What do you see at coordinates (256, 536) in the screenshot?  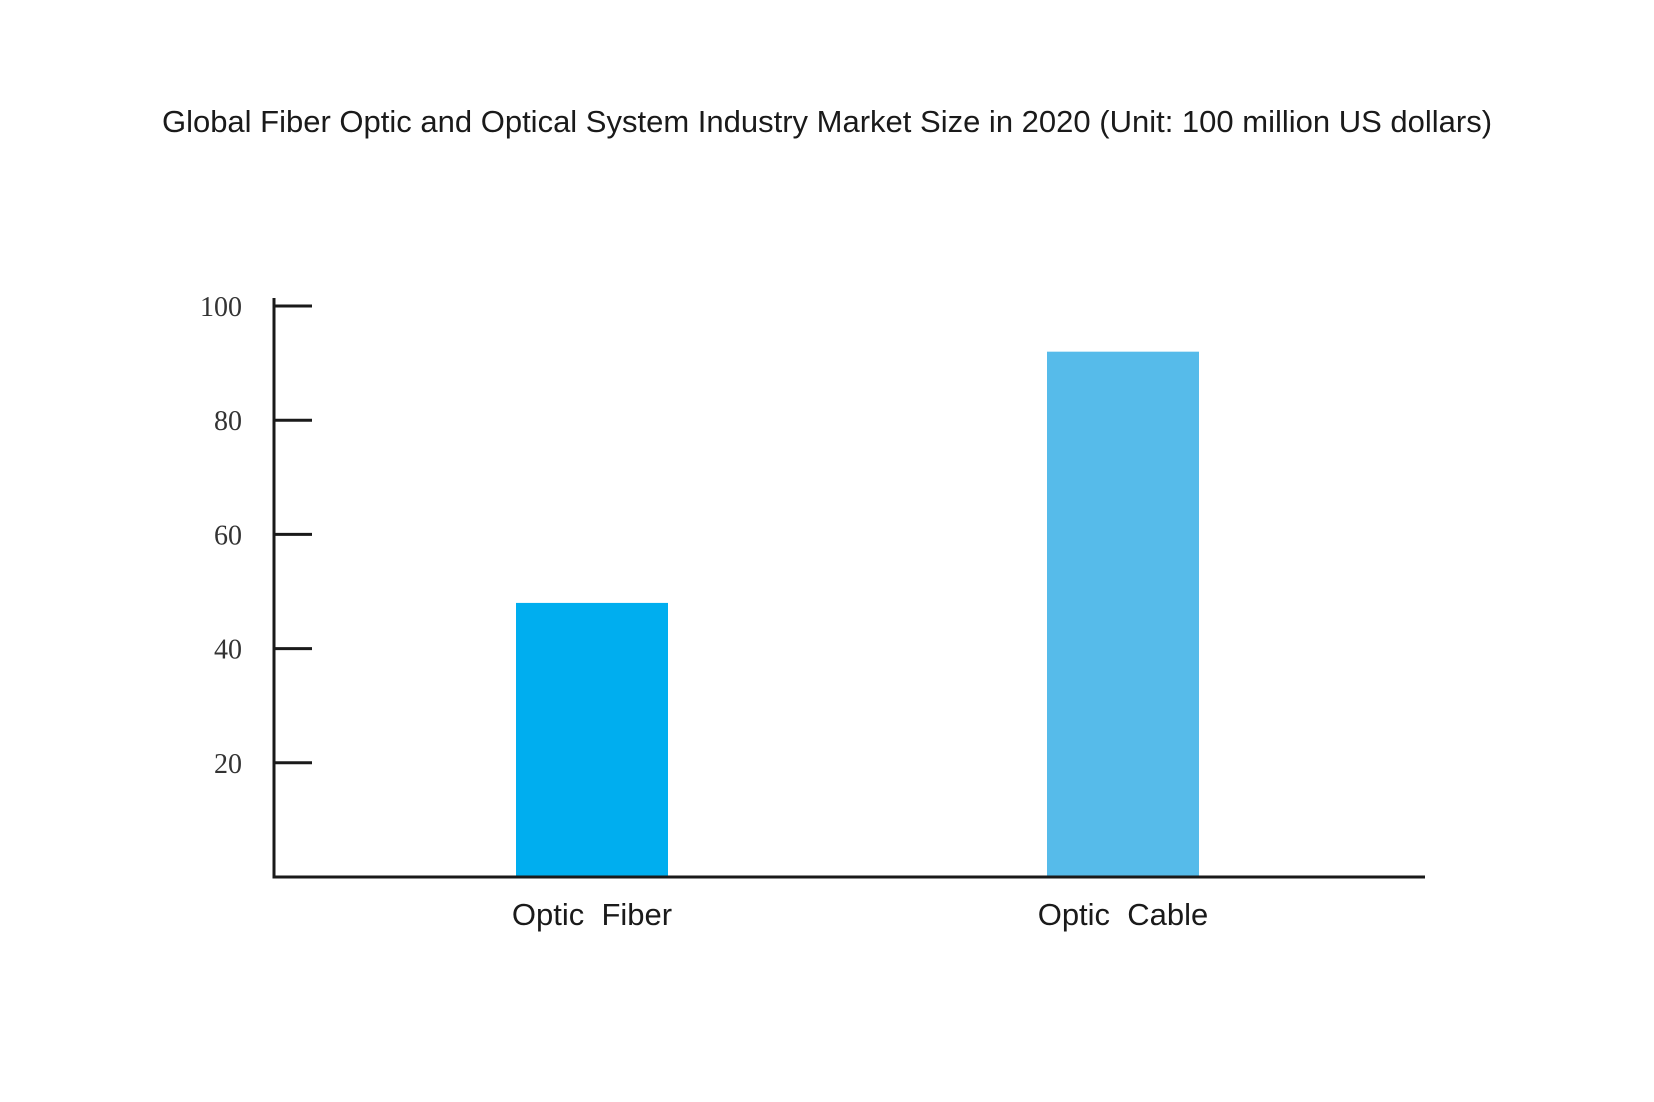 I see `ticks-layer: 20 40 60 80 100` at bounding box center [256, 536].